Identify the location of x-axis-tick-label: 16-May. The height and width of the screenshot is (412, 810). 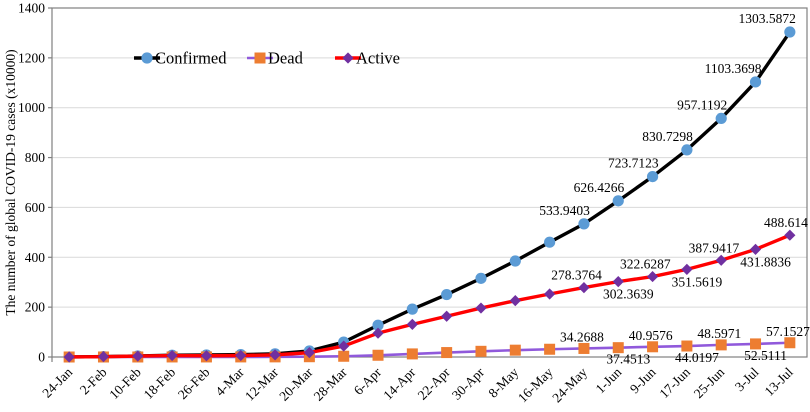
(535, 384).